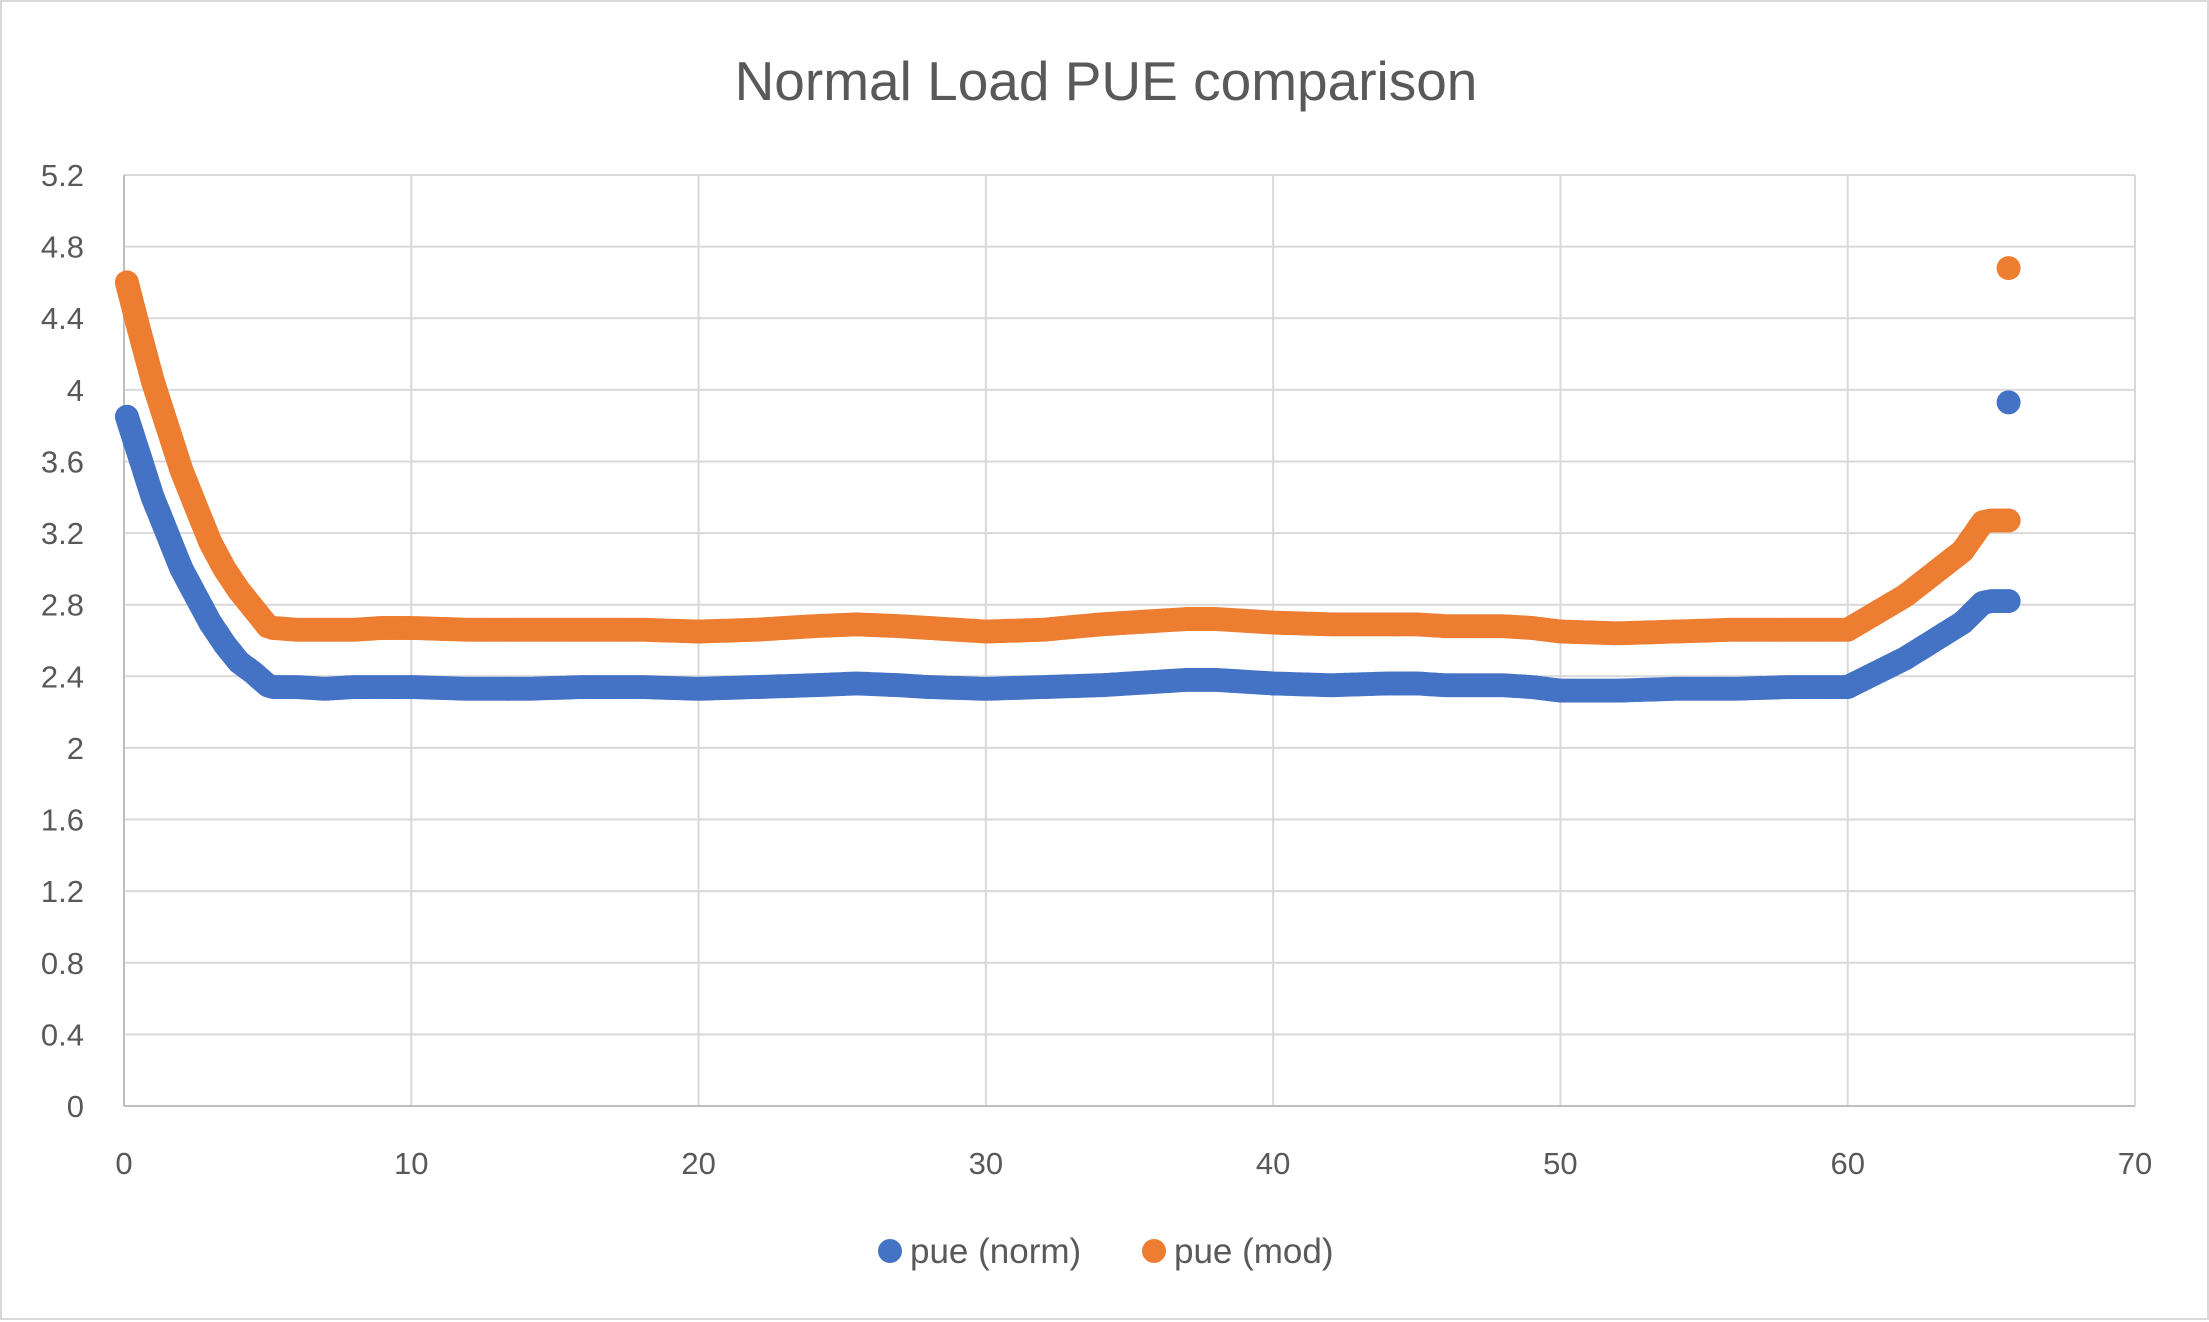  Describe the element at coordinates (1106, 1251) in the screenshot. I see `legend: pue (norm) pue (mod)` at that location.